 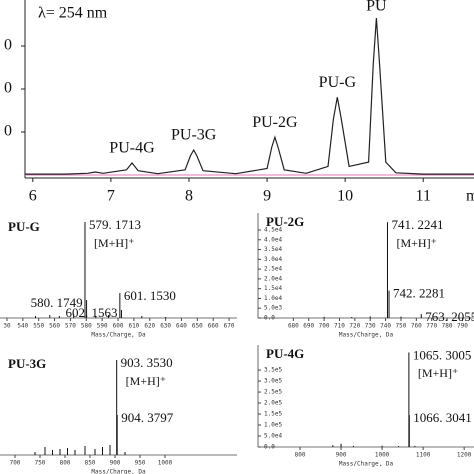 What do you see at coordinates (73, 13) in the screenshot?
I see `wavelength-label: λ= 254 nm` at bounding box center [73, 13].